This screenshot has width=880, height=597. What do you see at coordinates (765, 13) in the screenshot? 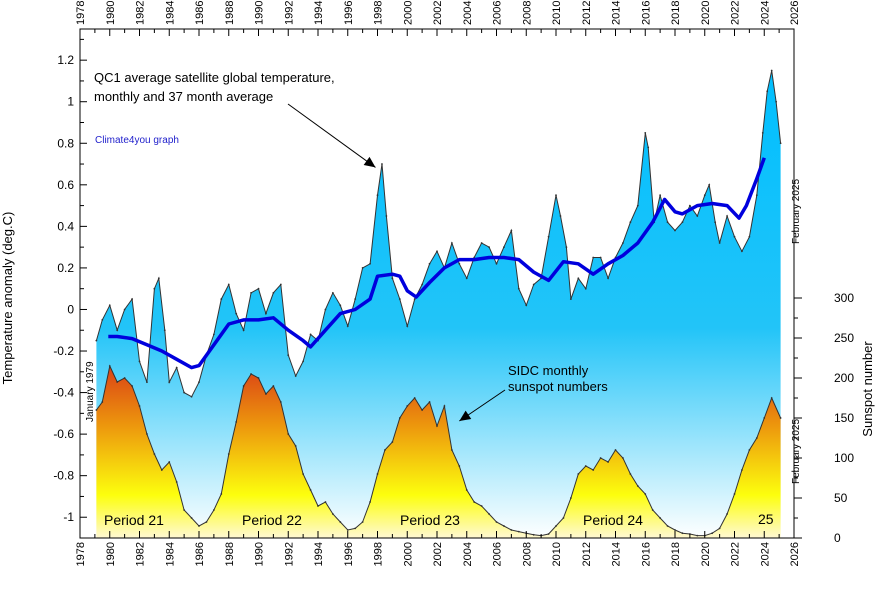
I see `x-tick-label-top: 2024` at bounding box center [765, 13].